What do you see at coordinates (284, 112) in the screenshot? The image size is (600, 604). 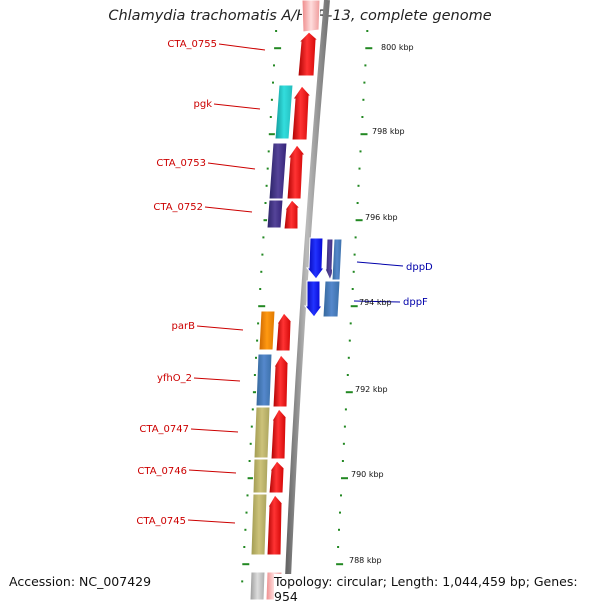 I see `gene-pgk-block` at bounding box center [284, 112].